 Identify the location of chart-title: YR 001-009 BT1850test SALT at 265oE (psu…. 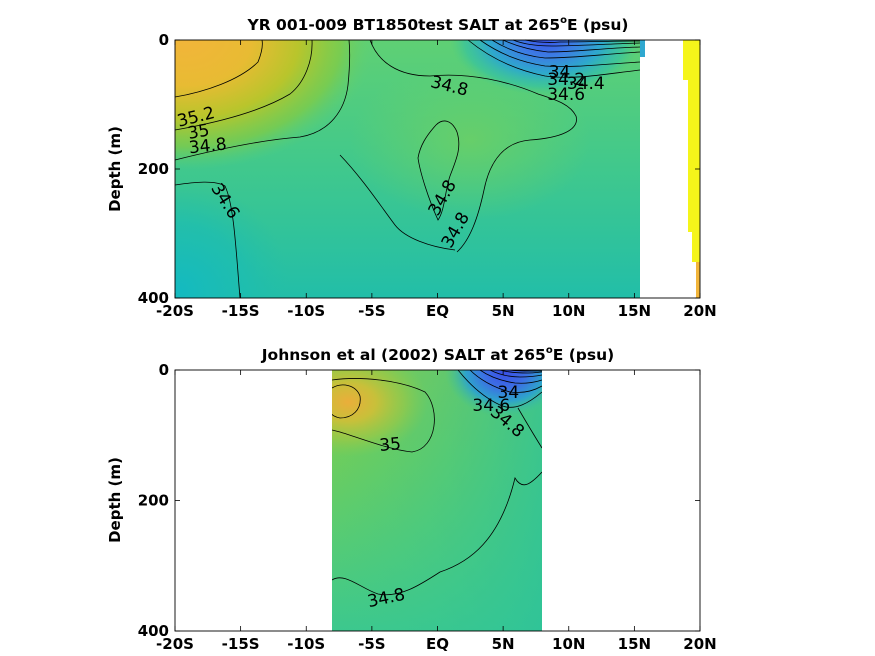
(437, 24).